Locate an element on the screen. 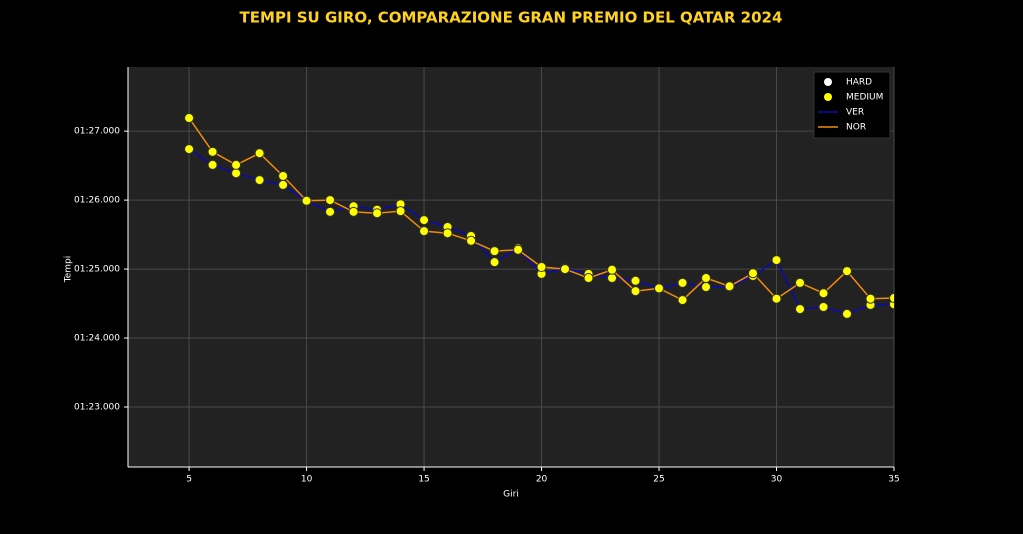 This screenshot has width=1023, height=534. legend-label: HARD is located at coordinates (859, 83).